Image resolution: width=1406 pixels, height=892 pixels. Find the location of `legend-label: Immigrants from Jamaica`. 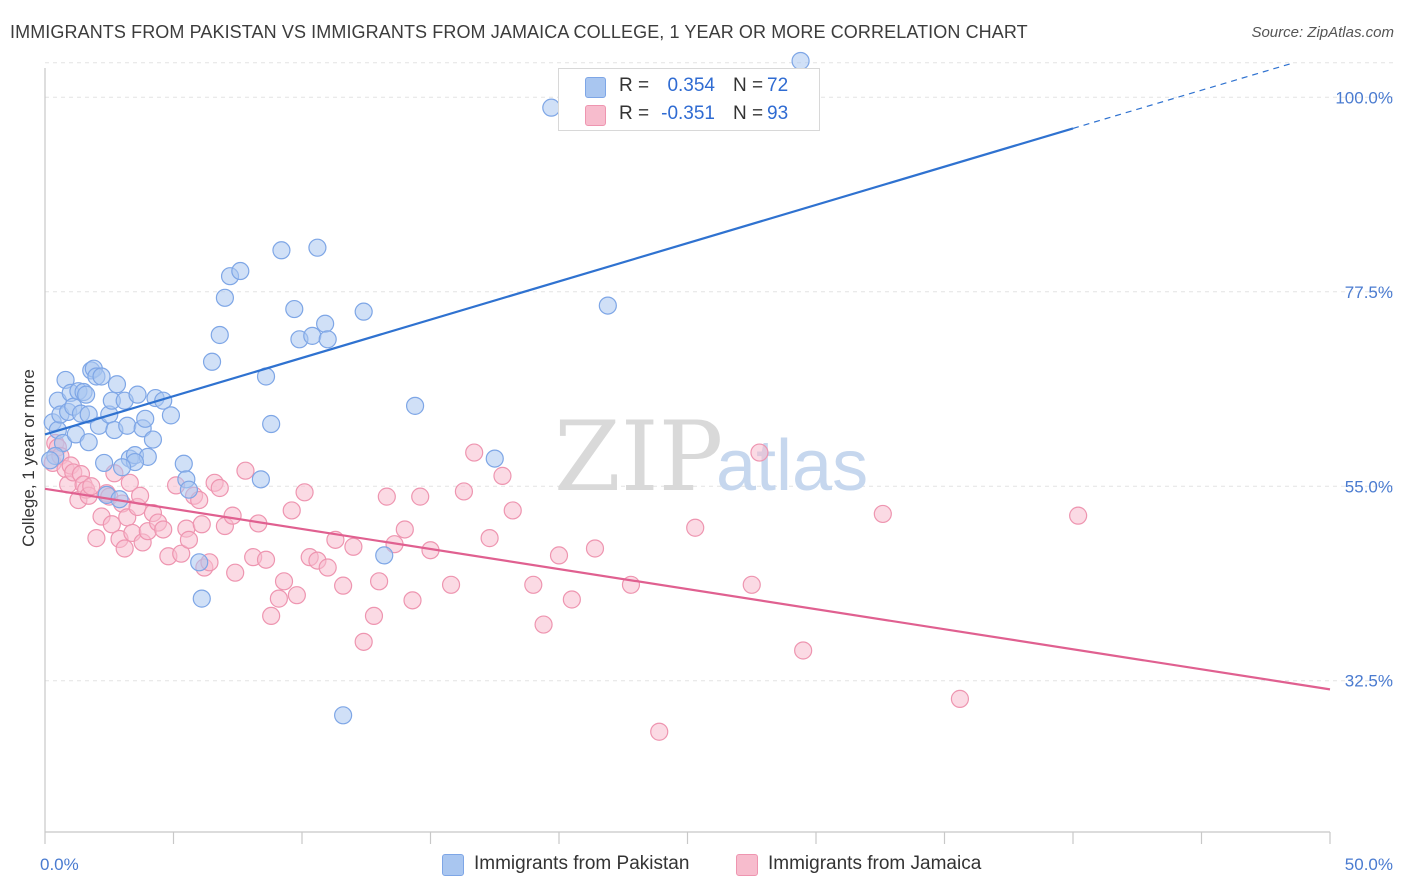

legend-label: Immigrants from Jamaica is located at coordinates (875, 863).